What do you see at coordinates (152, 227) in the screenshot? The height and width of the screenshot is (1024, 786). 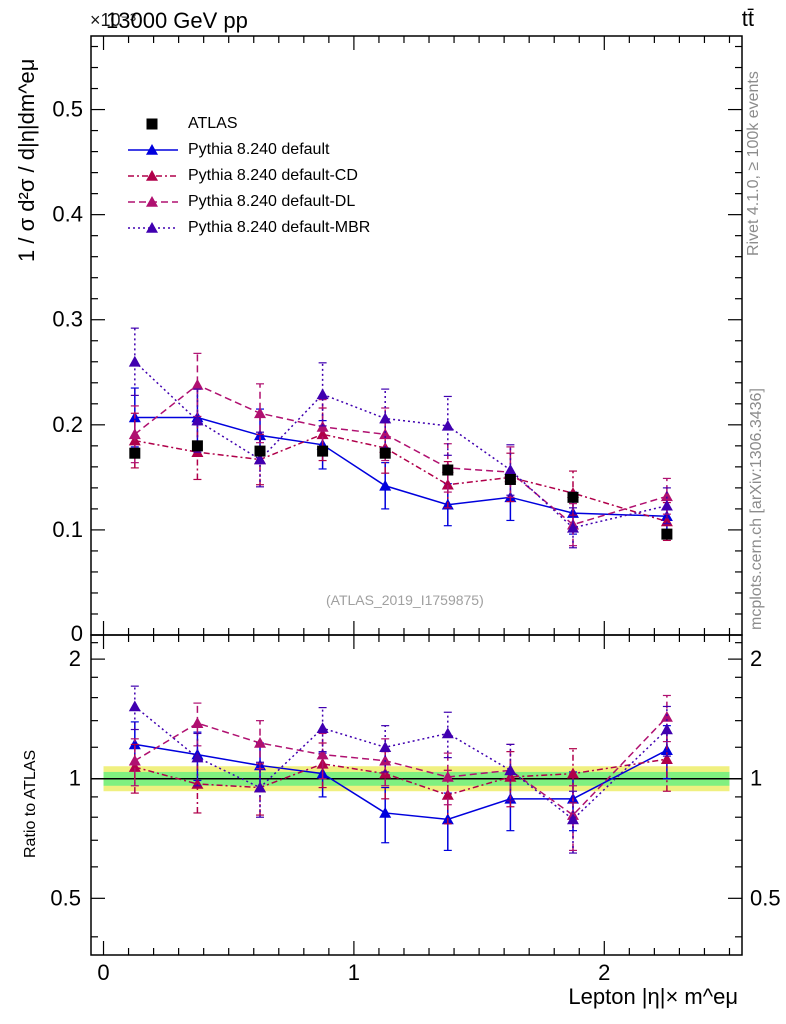 I see `legend-marker-mbr` at bounding box center [152, 227].